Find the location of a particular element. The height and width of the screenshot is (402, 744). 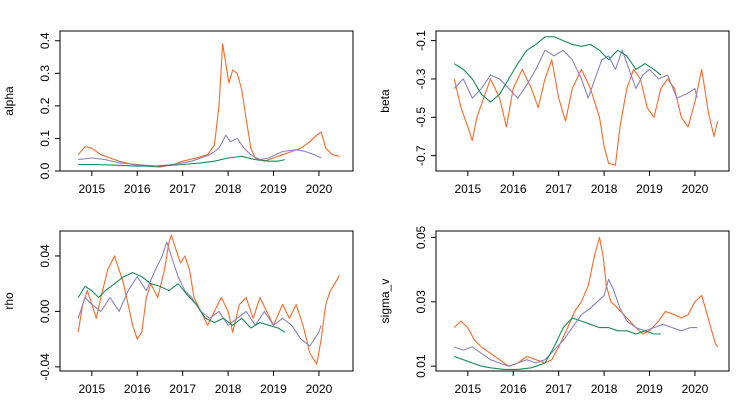

y-tick-label: -0.1 is located at coordinates (421, 40).